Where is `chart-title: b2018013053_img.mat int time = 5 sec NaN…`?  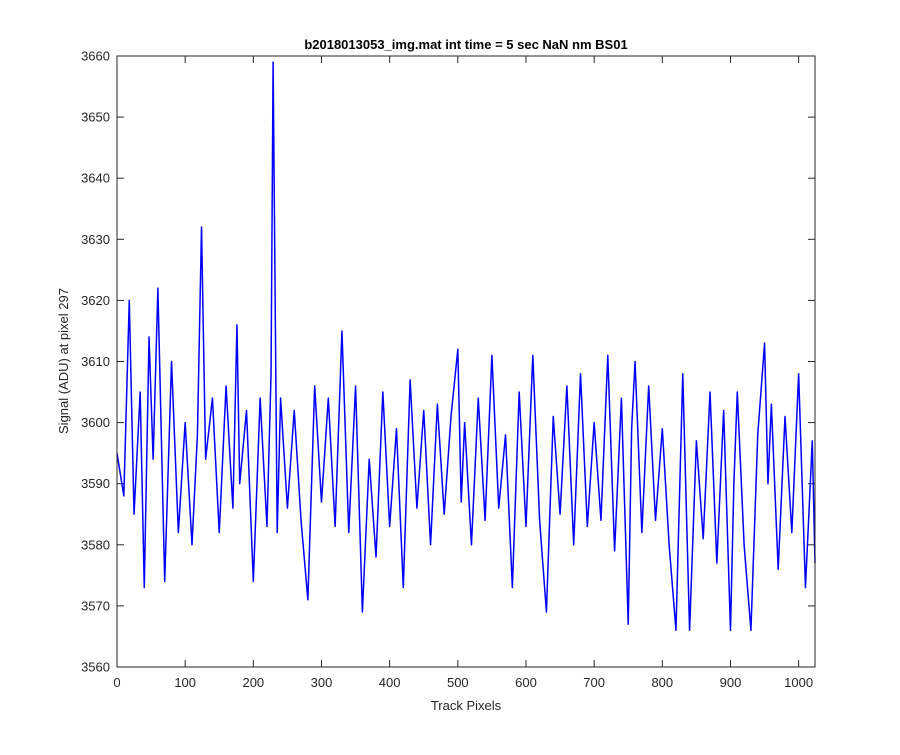
chart-title: b2018013053_img.mat int time = 5 sec NaN… is located at coordinates (465, 44).